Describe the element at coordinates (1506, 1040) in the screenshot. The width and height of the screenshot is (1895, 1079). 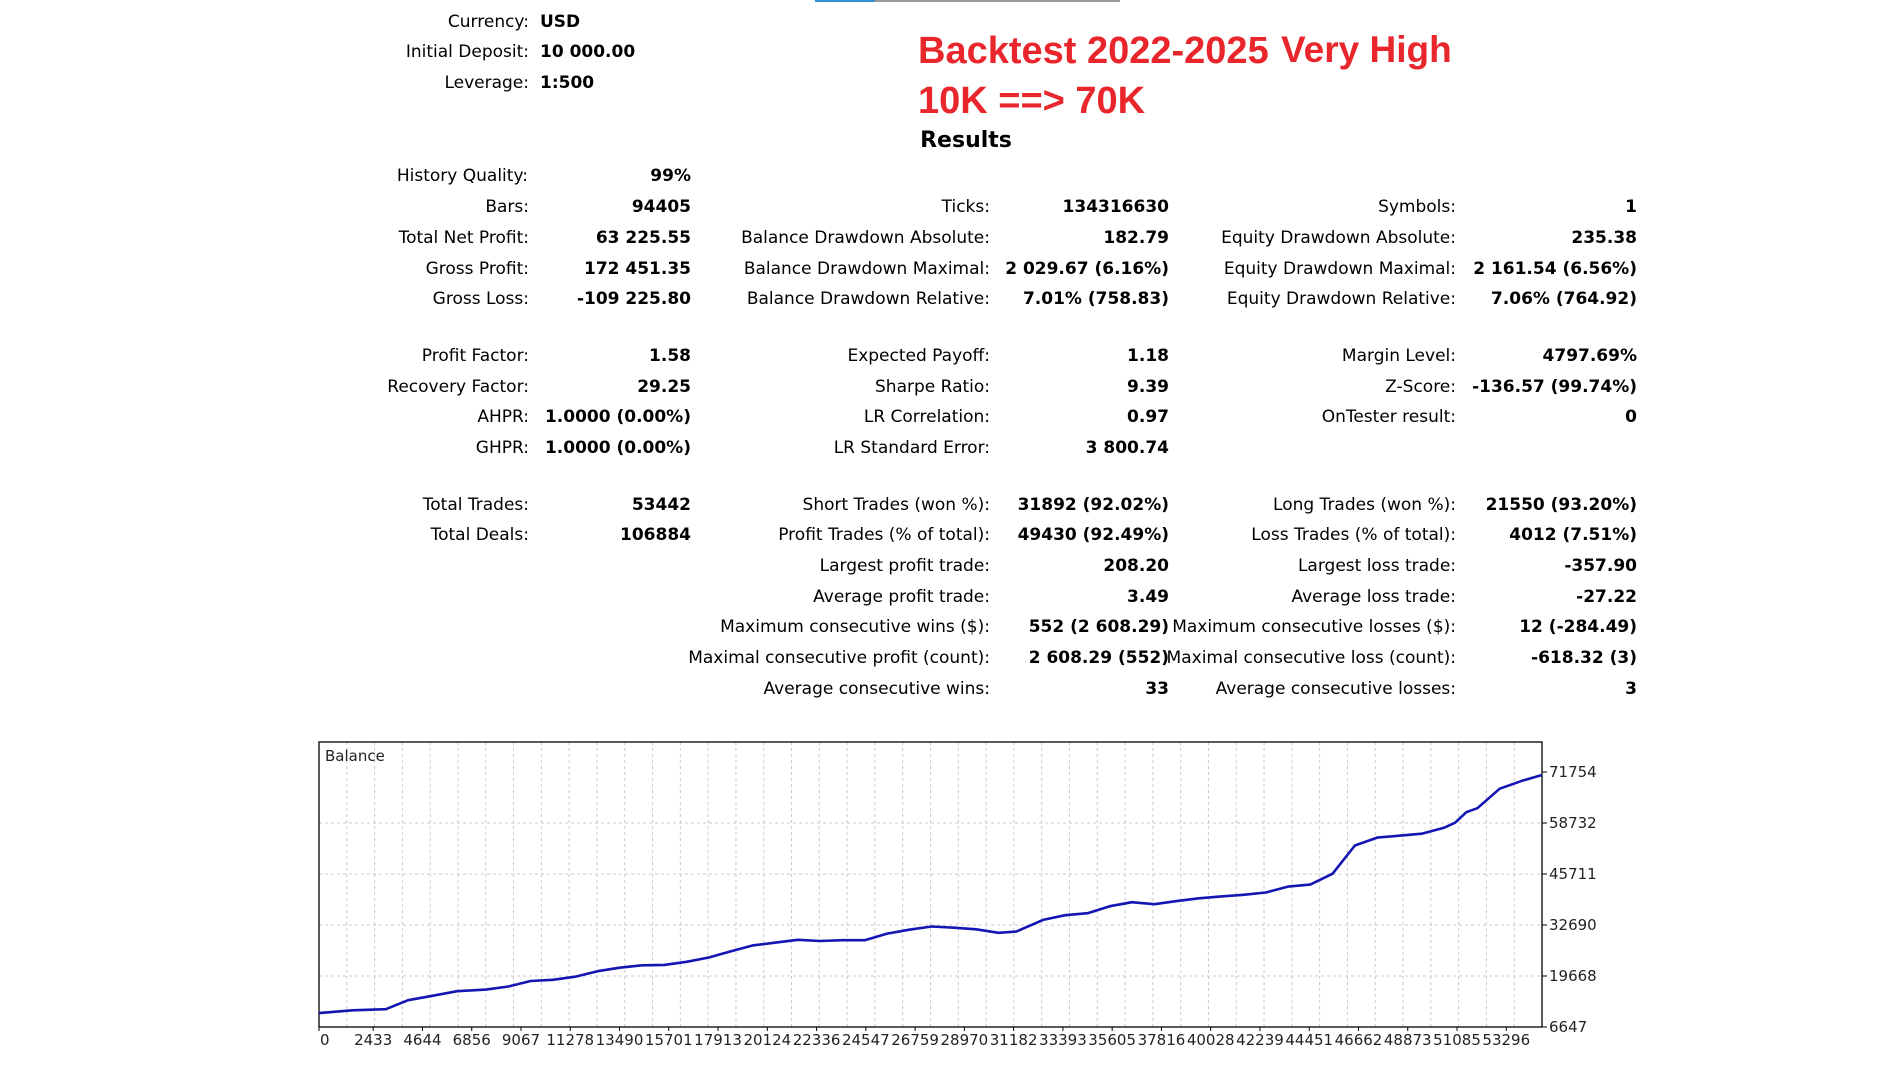
I see `x-tick-label: 53296` at that location.